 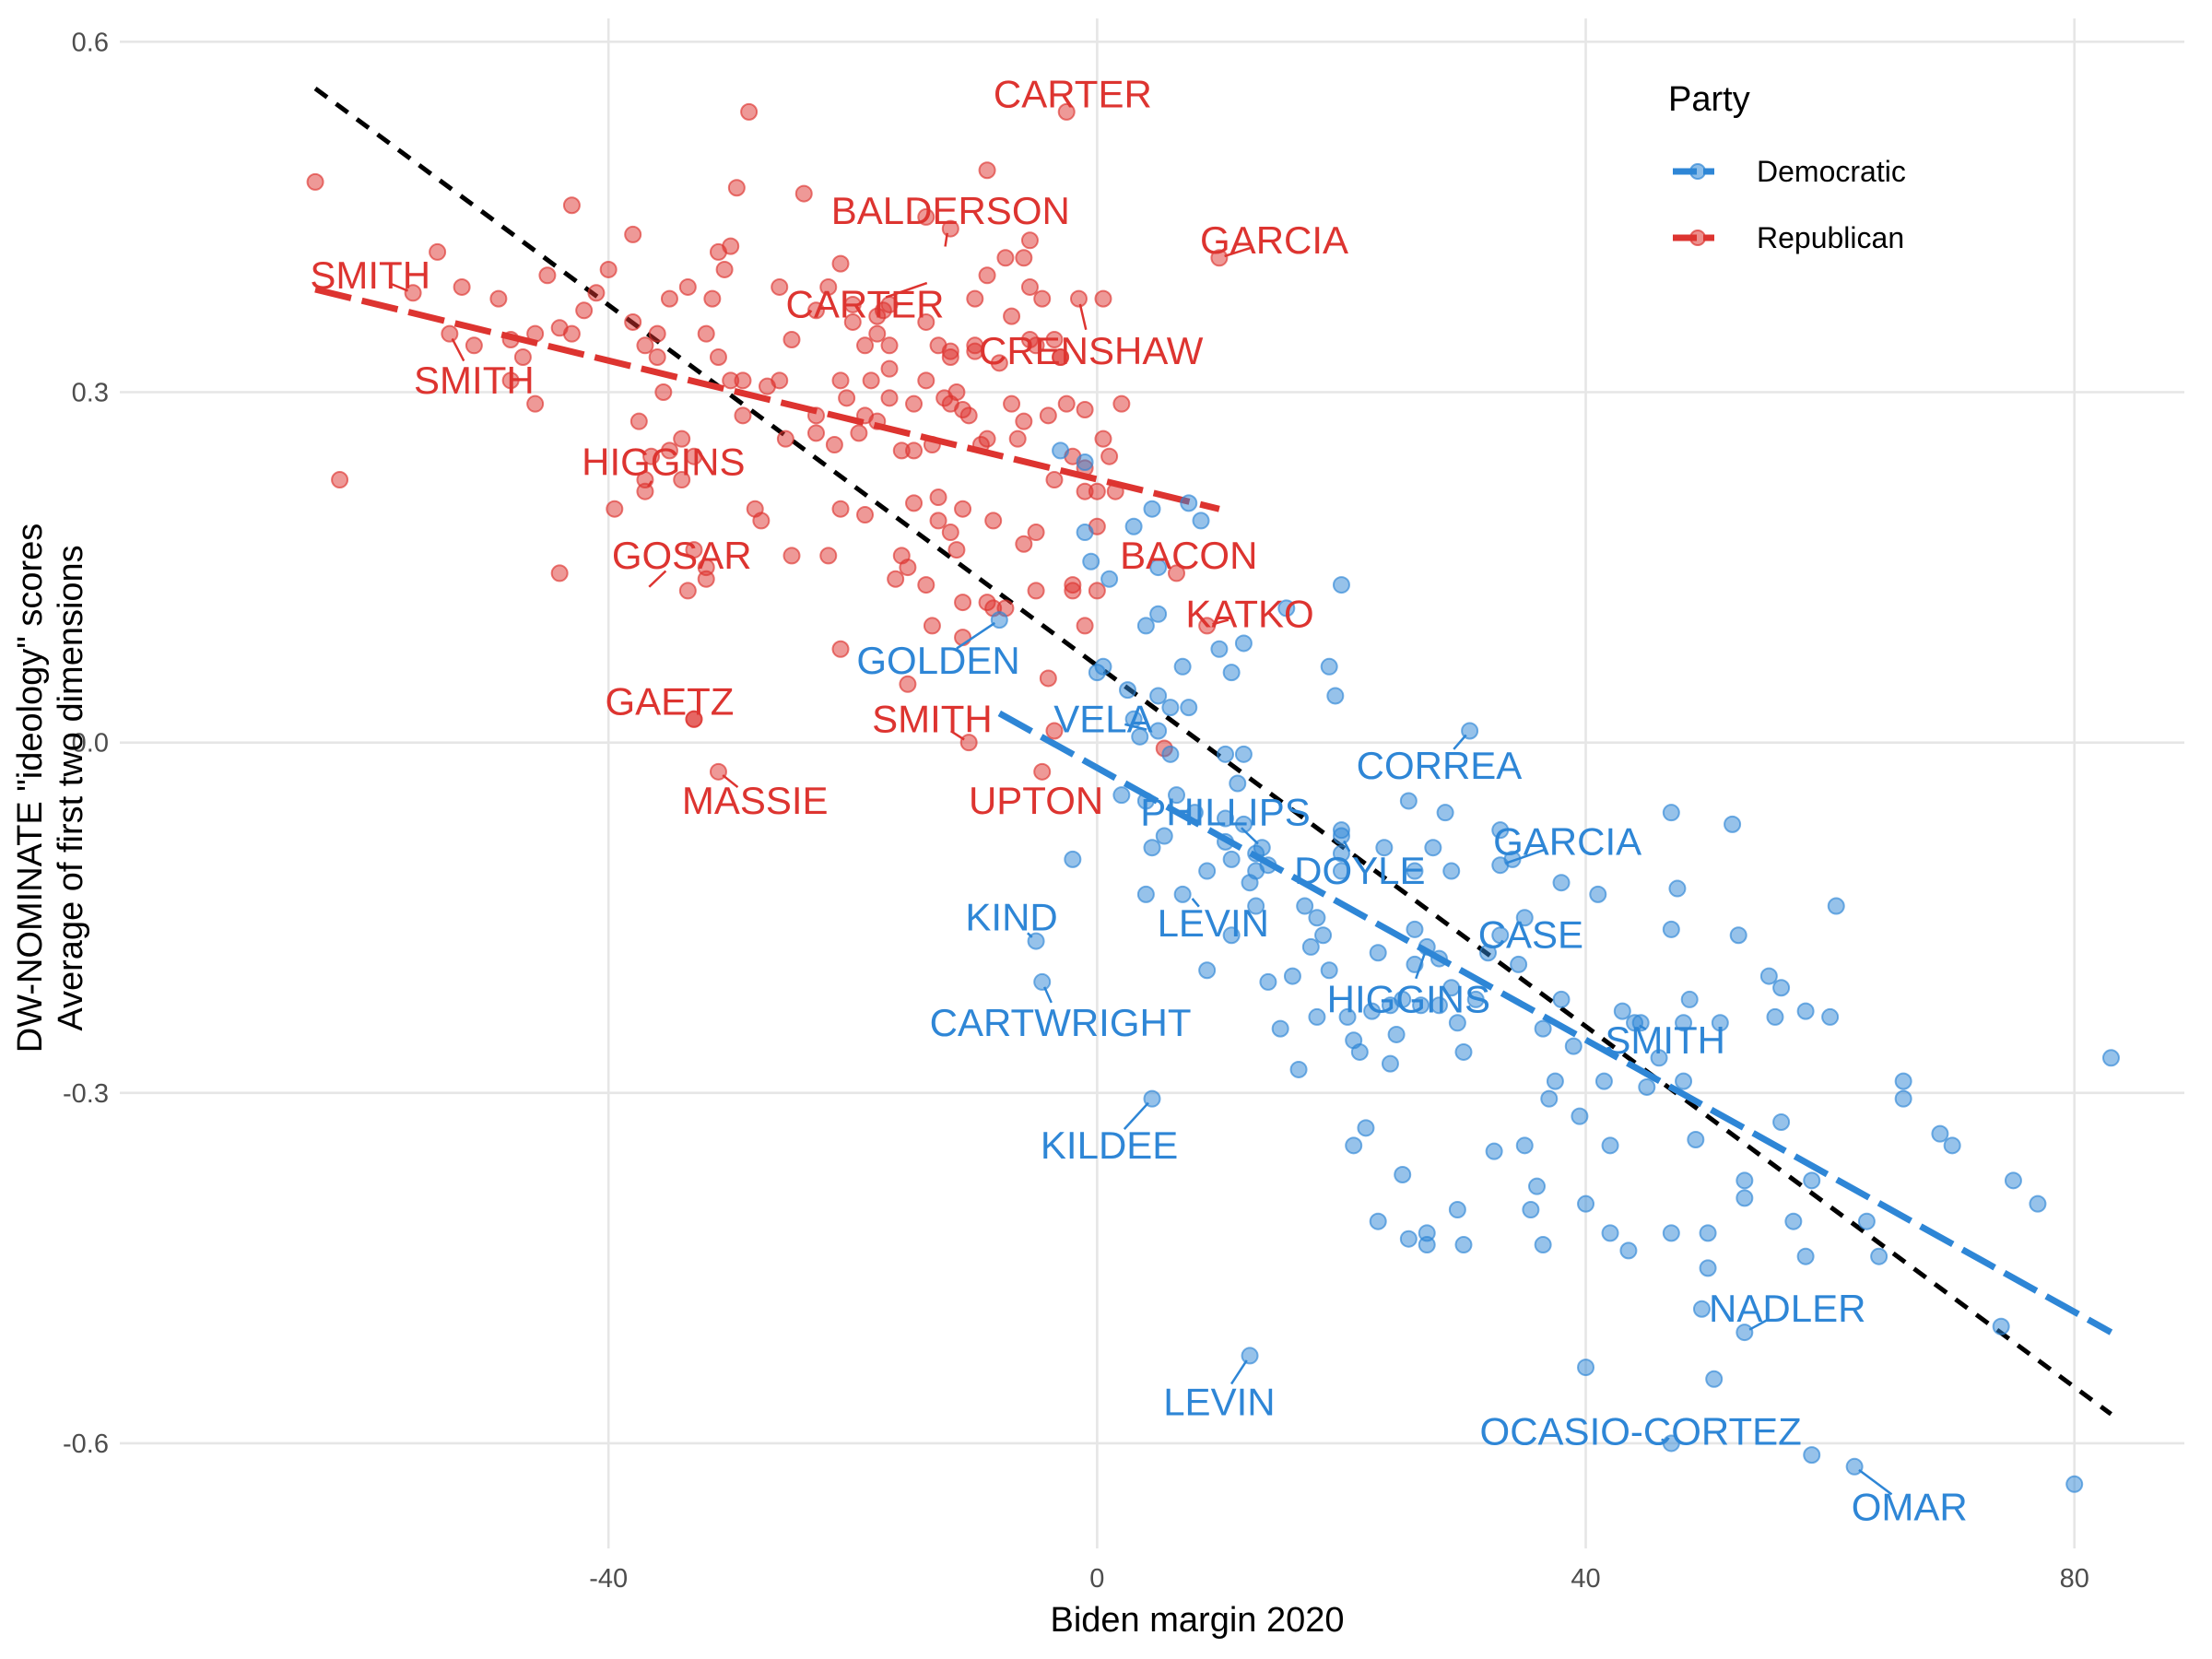 I want to click on point-label-kildee: KILDEE, so click(x=1109, y=1145).